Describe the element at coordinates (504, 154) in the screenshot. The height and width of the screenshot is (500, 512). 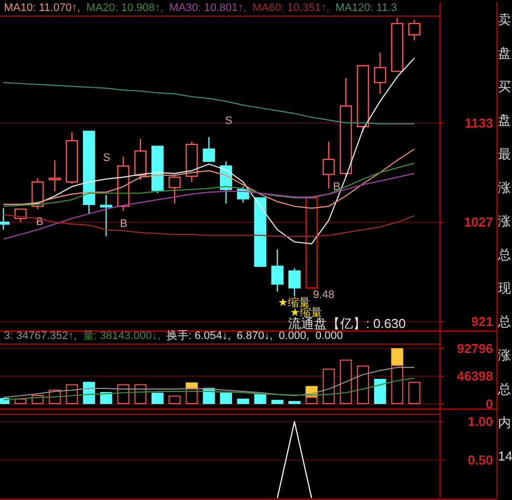
I see `text: 最` at that location.